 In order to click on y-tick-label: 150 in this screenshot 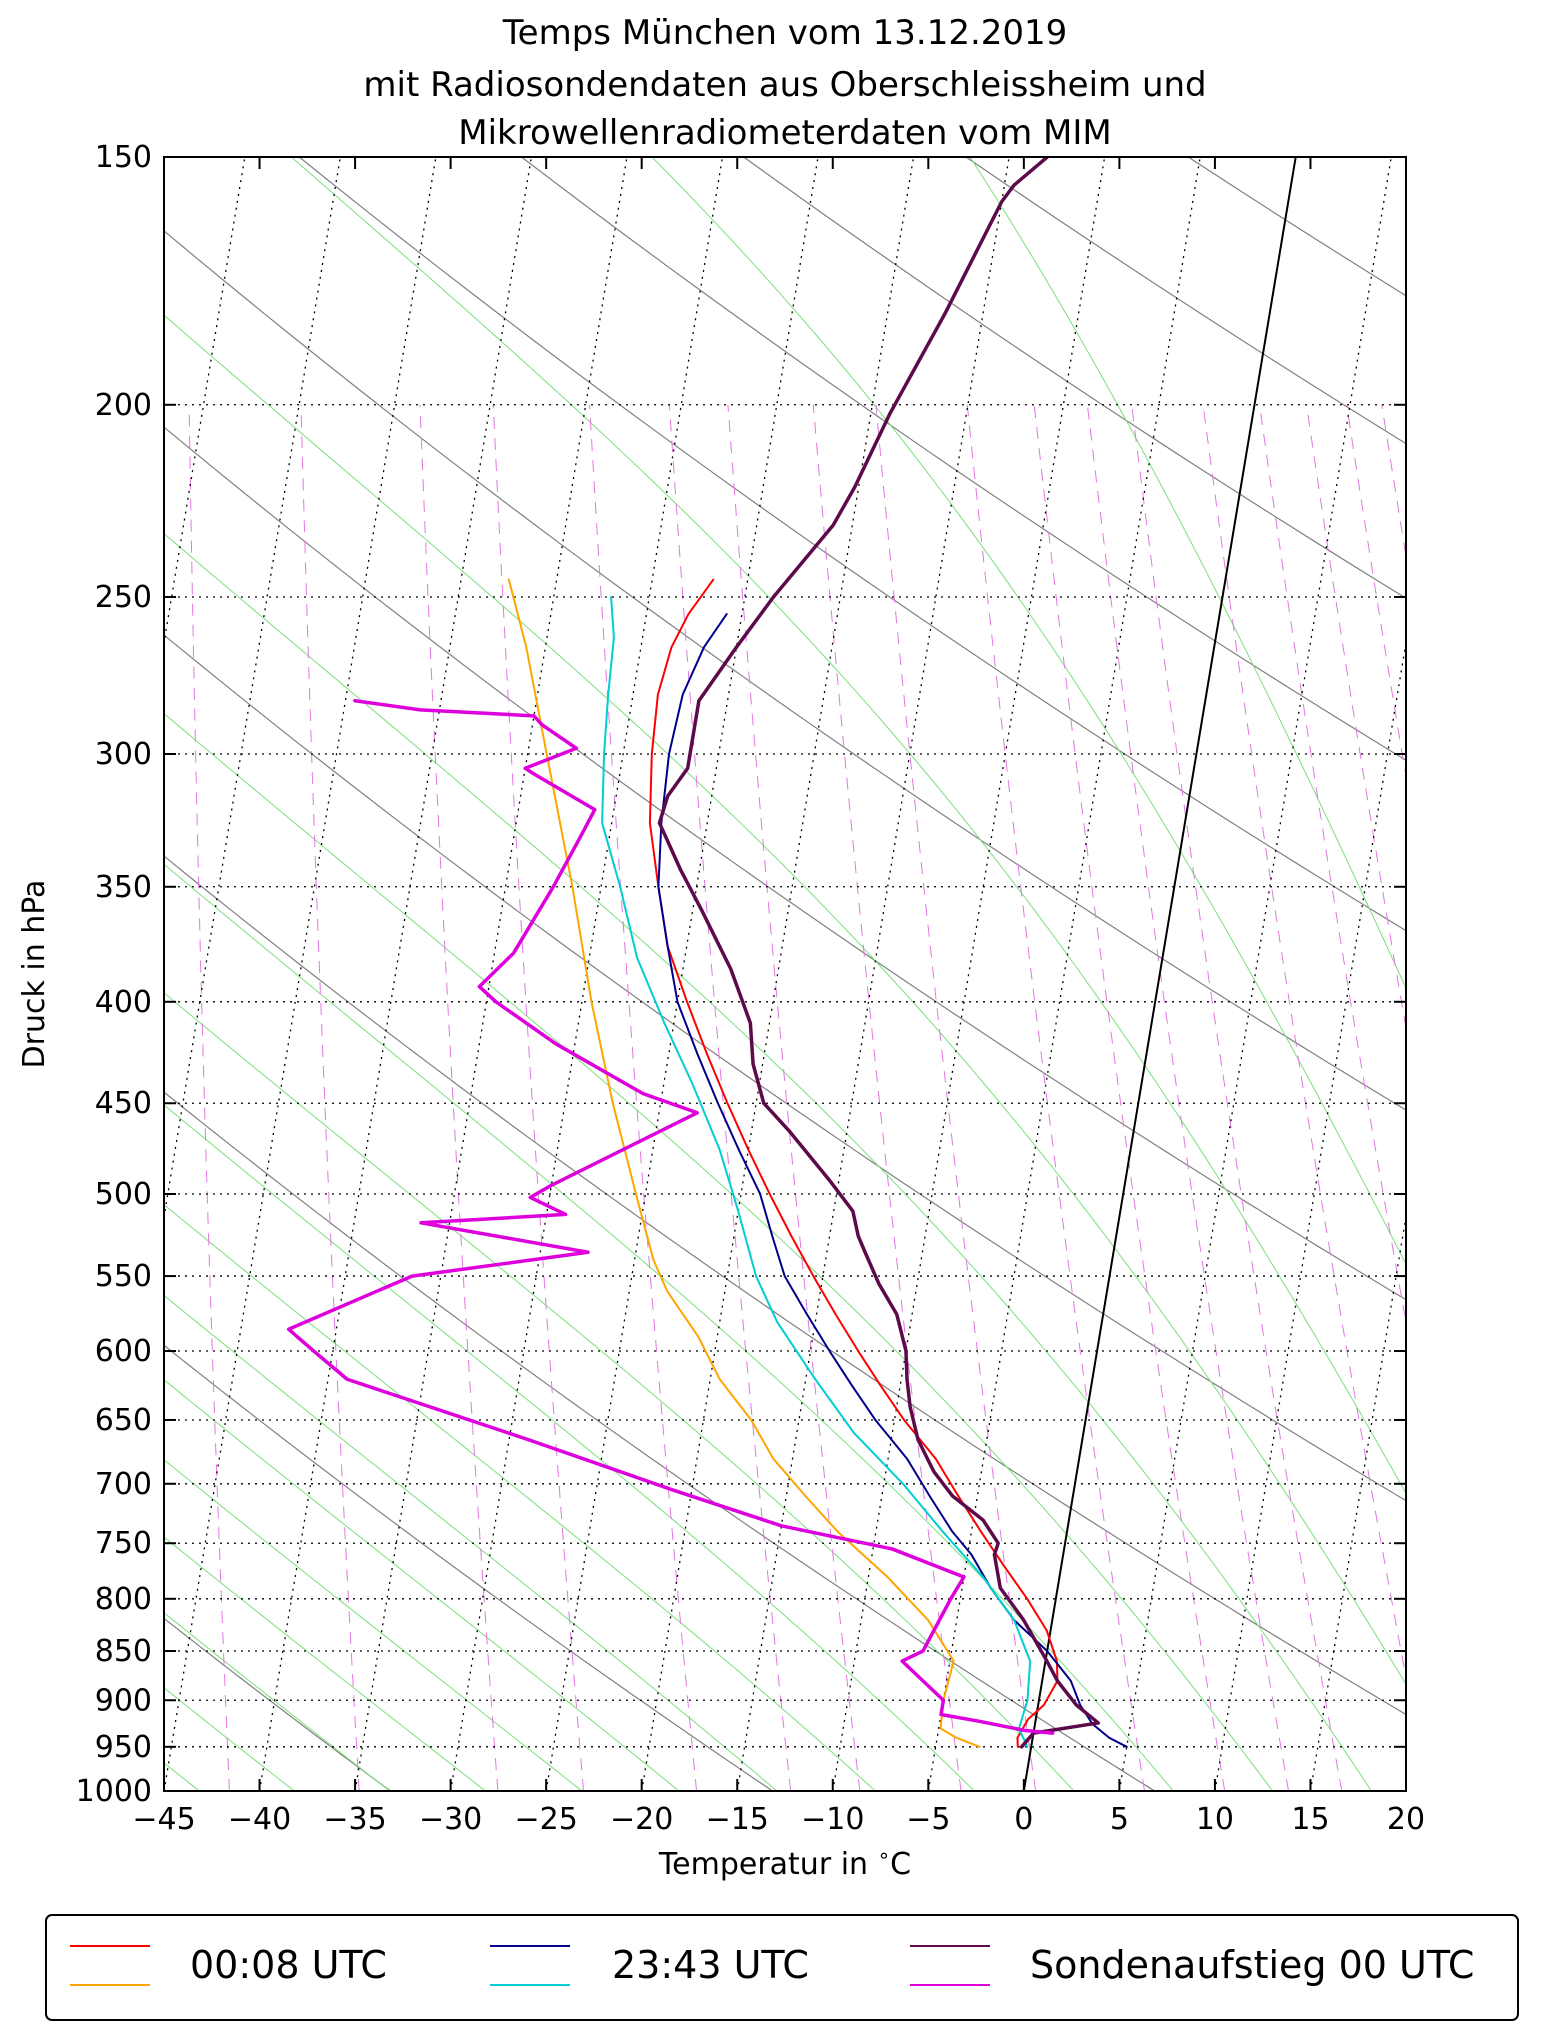, I will do `click(123, 157)`.